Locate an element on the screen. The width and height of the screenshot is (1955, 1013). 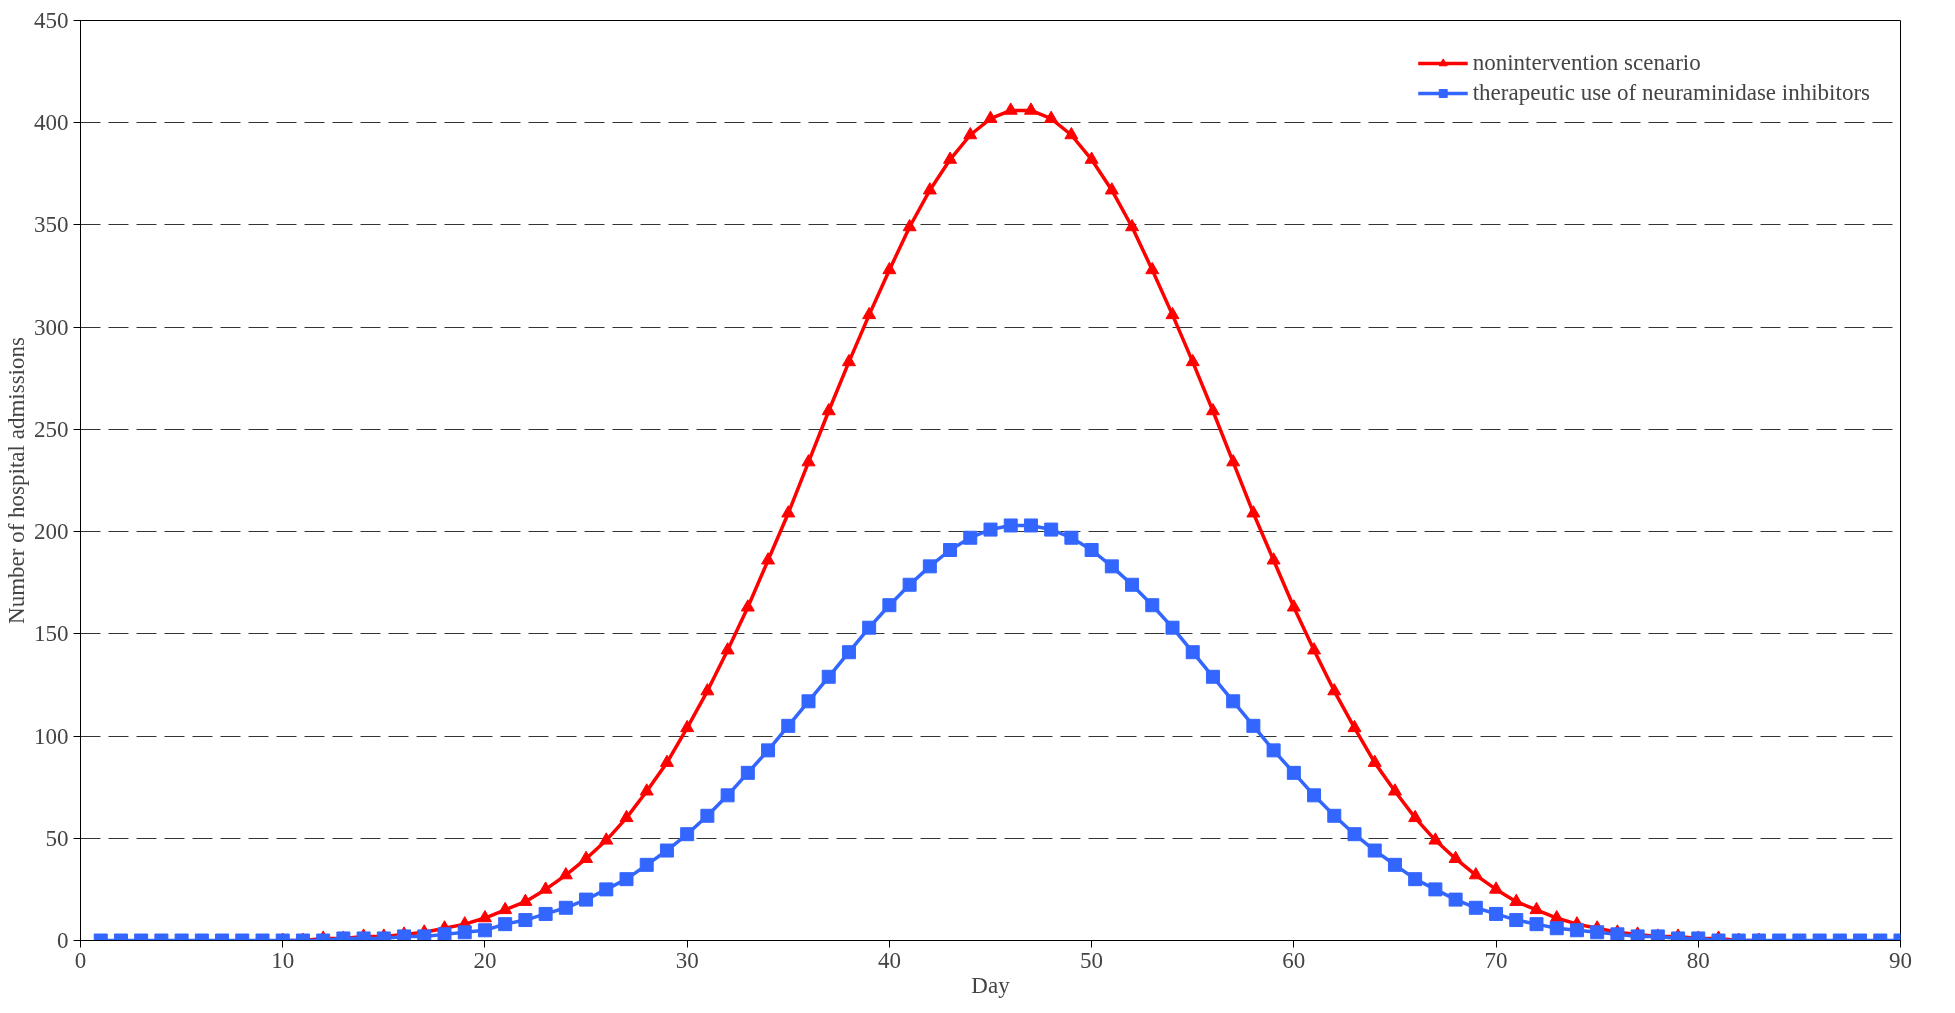
x-tick-label: 60 is located at coordinates (1294, 960).